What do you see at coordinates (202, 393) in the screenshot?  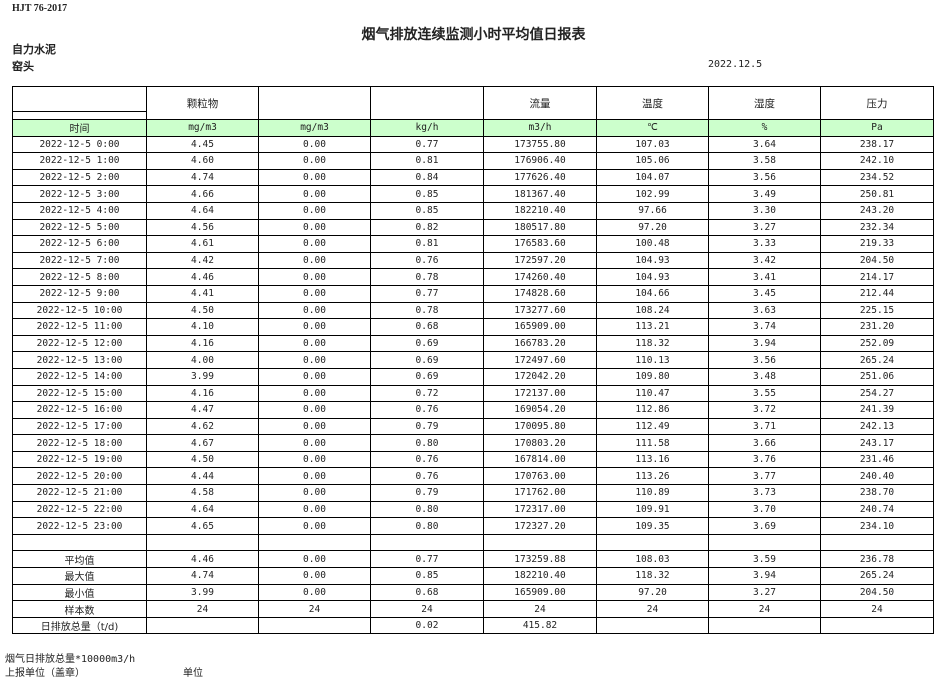 I see `table-row-cell: 4.16` at bounding box center [202, 393].